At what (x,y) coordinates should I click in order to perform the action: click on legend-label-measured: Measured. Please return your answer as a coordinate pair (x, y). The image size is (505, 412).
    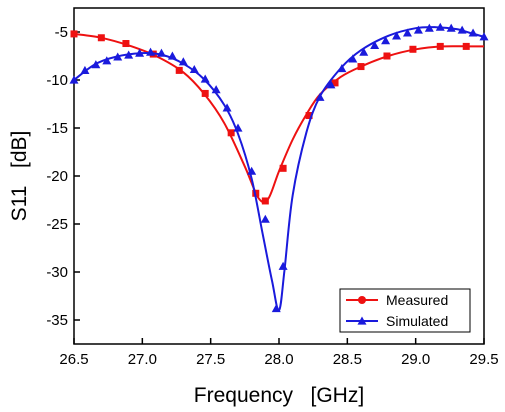
    Looking at the image, I should click on (417, 300).